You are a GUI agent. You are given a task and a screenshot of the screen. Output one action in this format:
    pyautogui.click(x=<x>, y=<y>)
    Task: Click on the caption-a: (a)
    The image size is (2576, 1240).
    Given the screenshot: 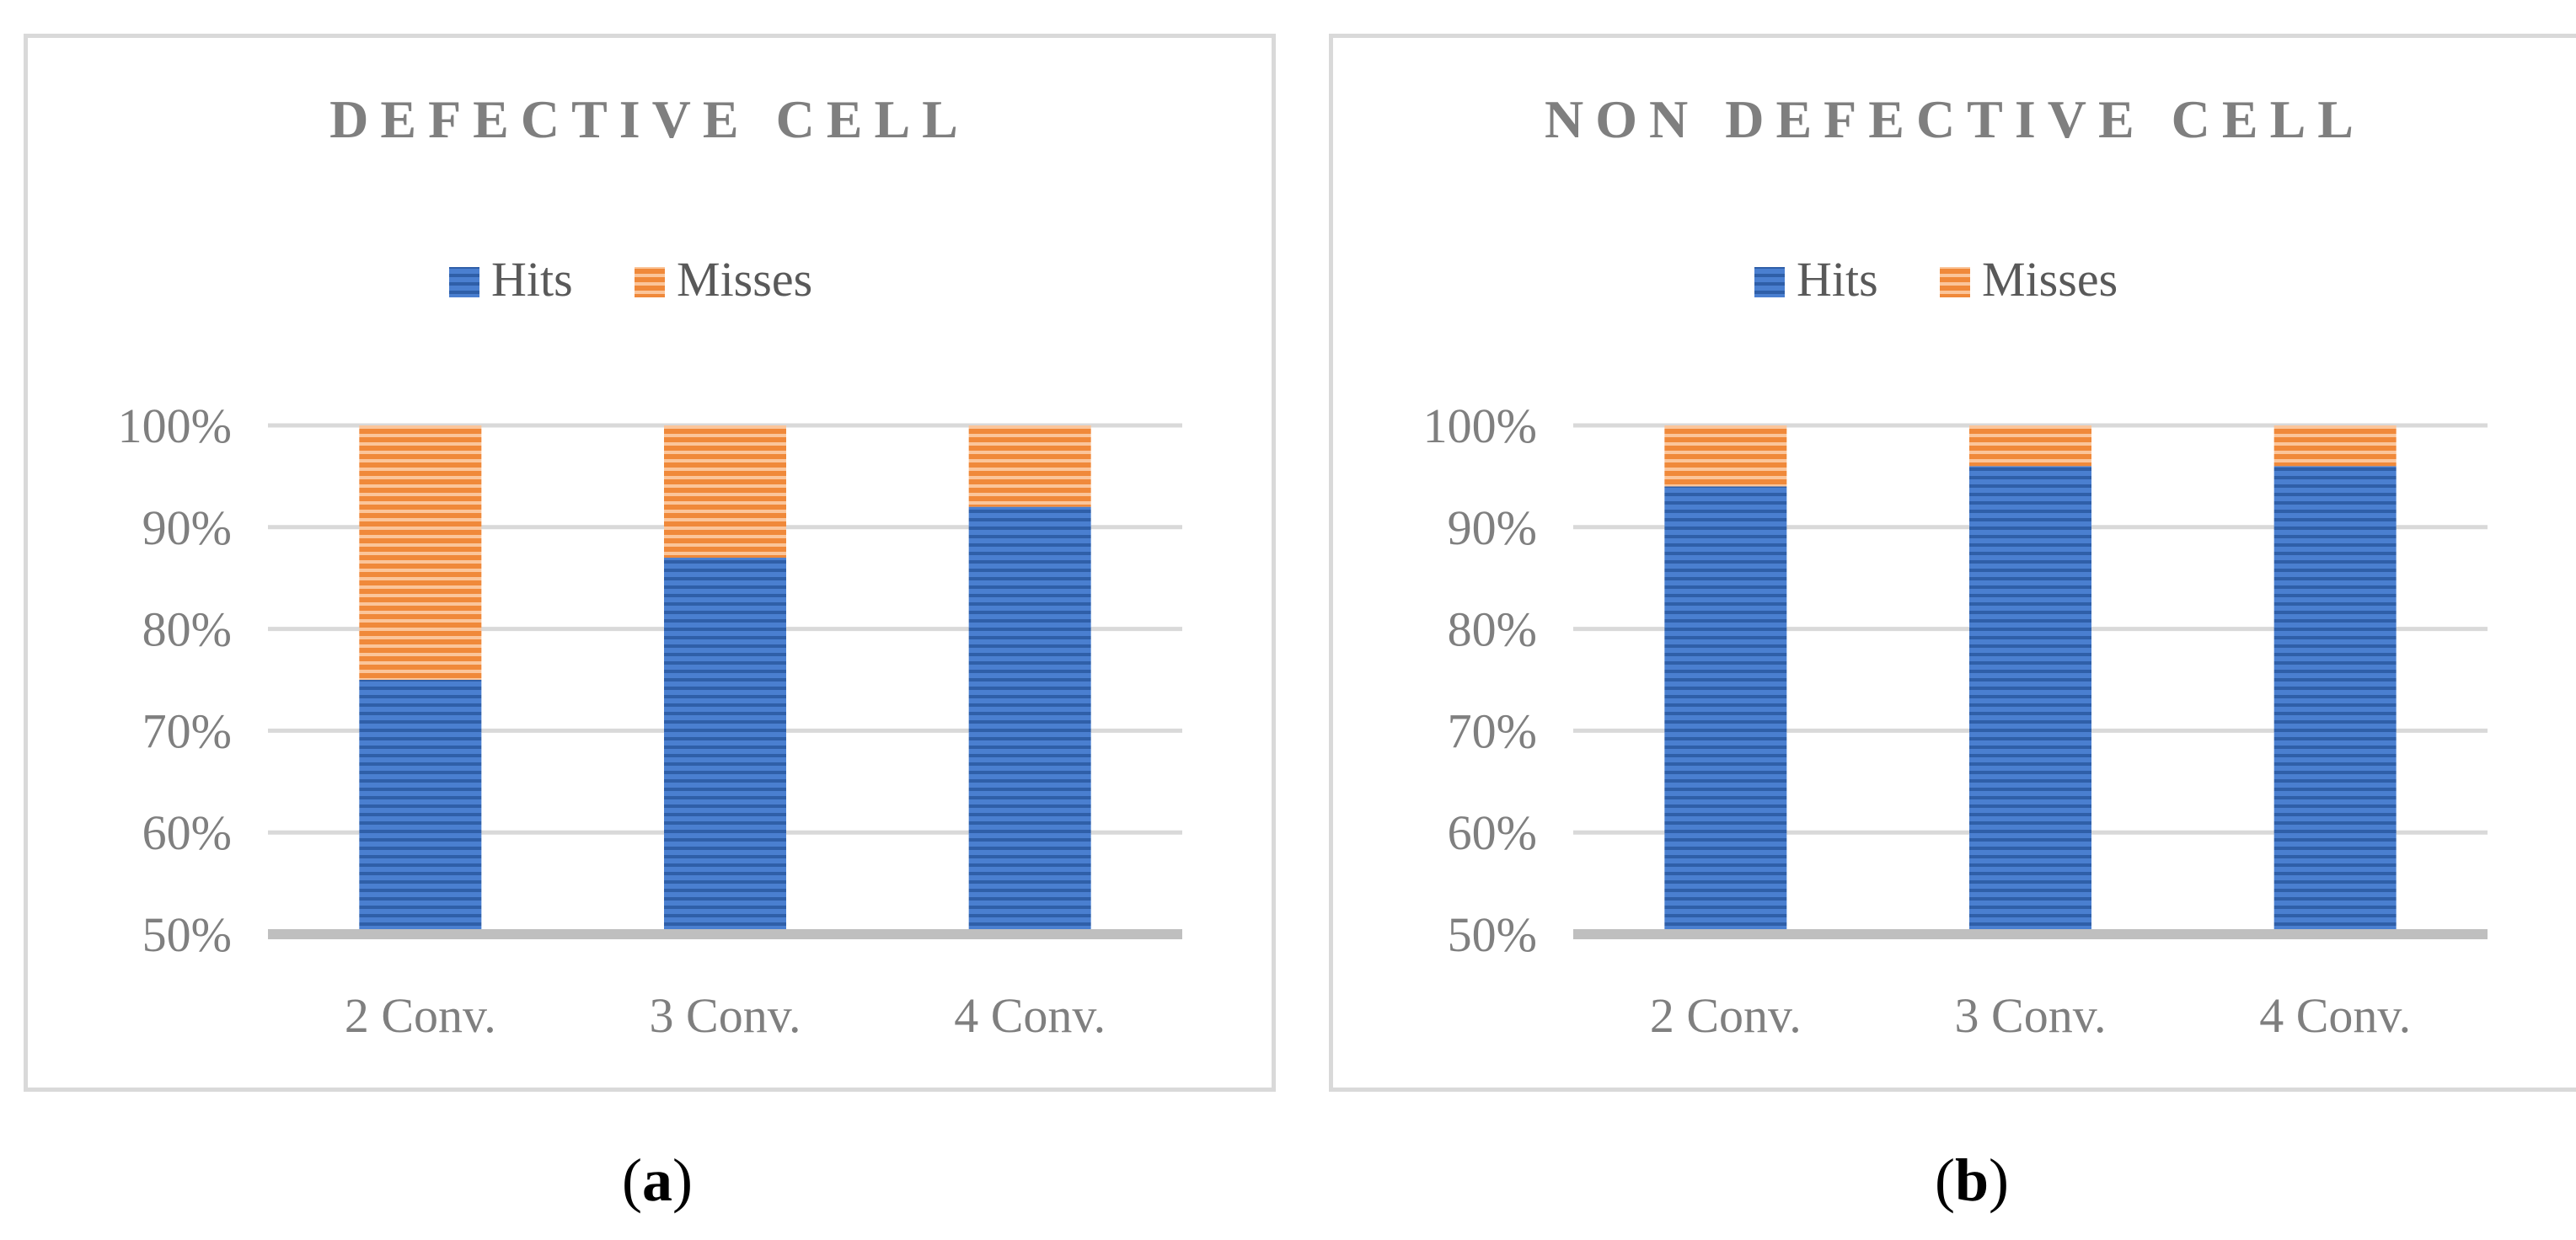 What is the action you would take?
    pyautogui.click(x=657, y=1180)
    